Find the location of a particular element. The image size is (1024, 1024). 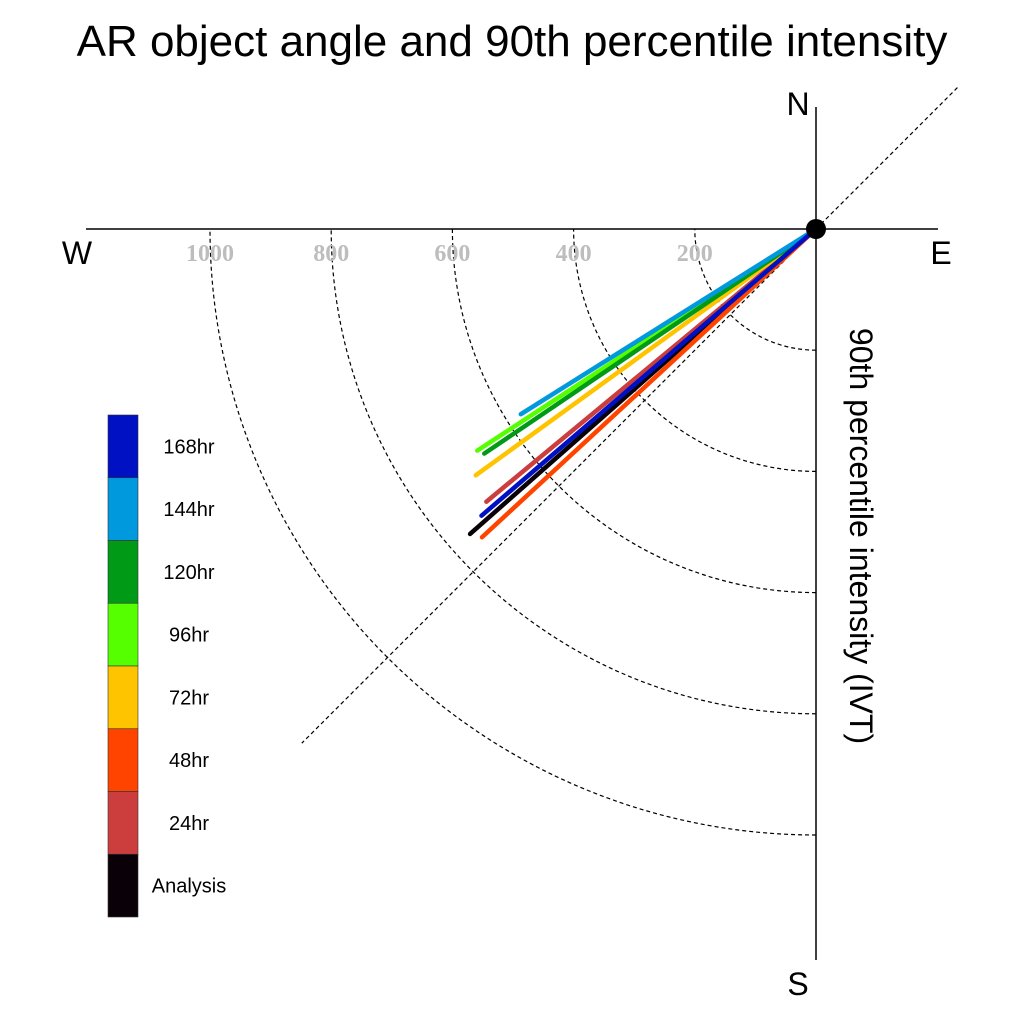

radial-tick-labels: 200 400 600 800 1000 is located at coordinates (449, 254).